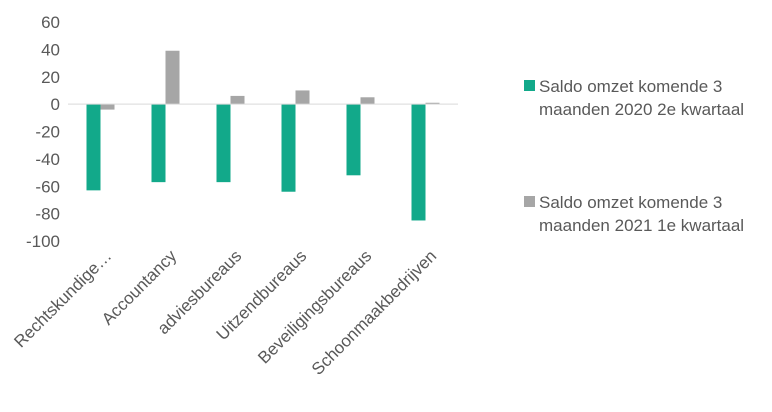 This screenshot has height=412, width=772. What do you see at coordinates (50, 22) in the screenshot?
I see `y-tick-label: 60` at bounding box center [50, 22].